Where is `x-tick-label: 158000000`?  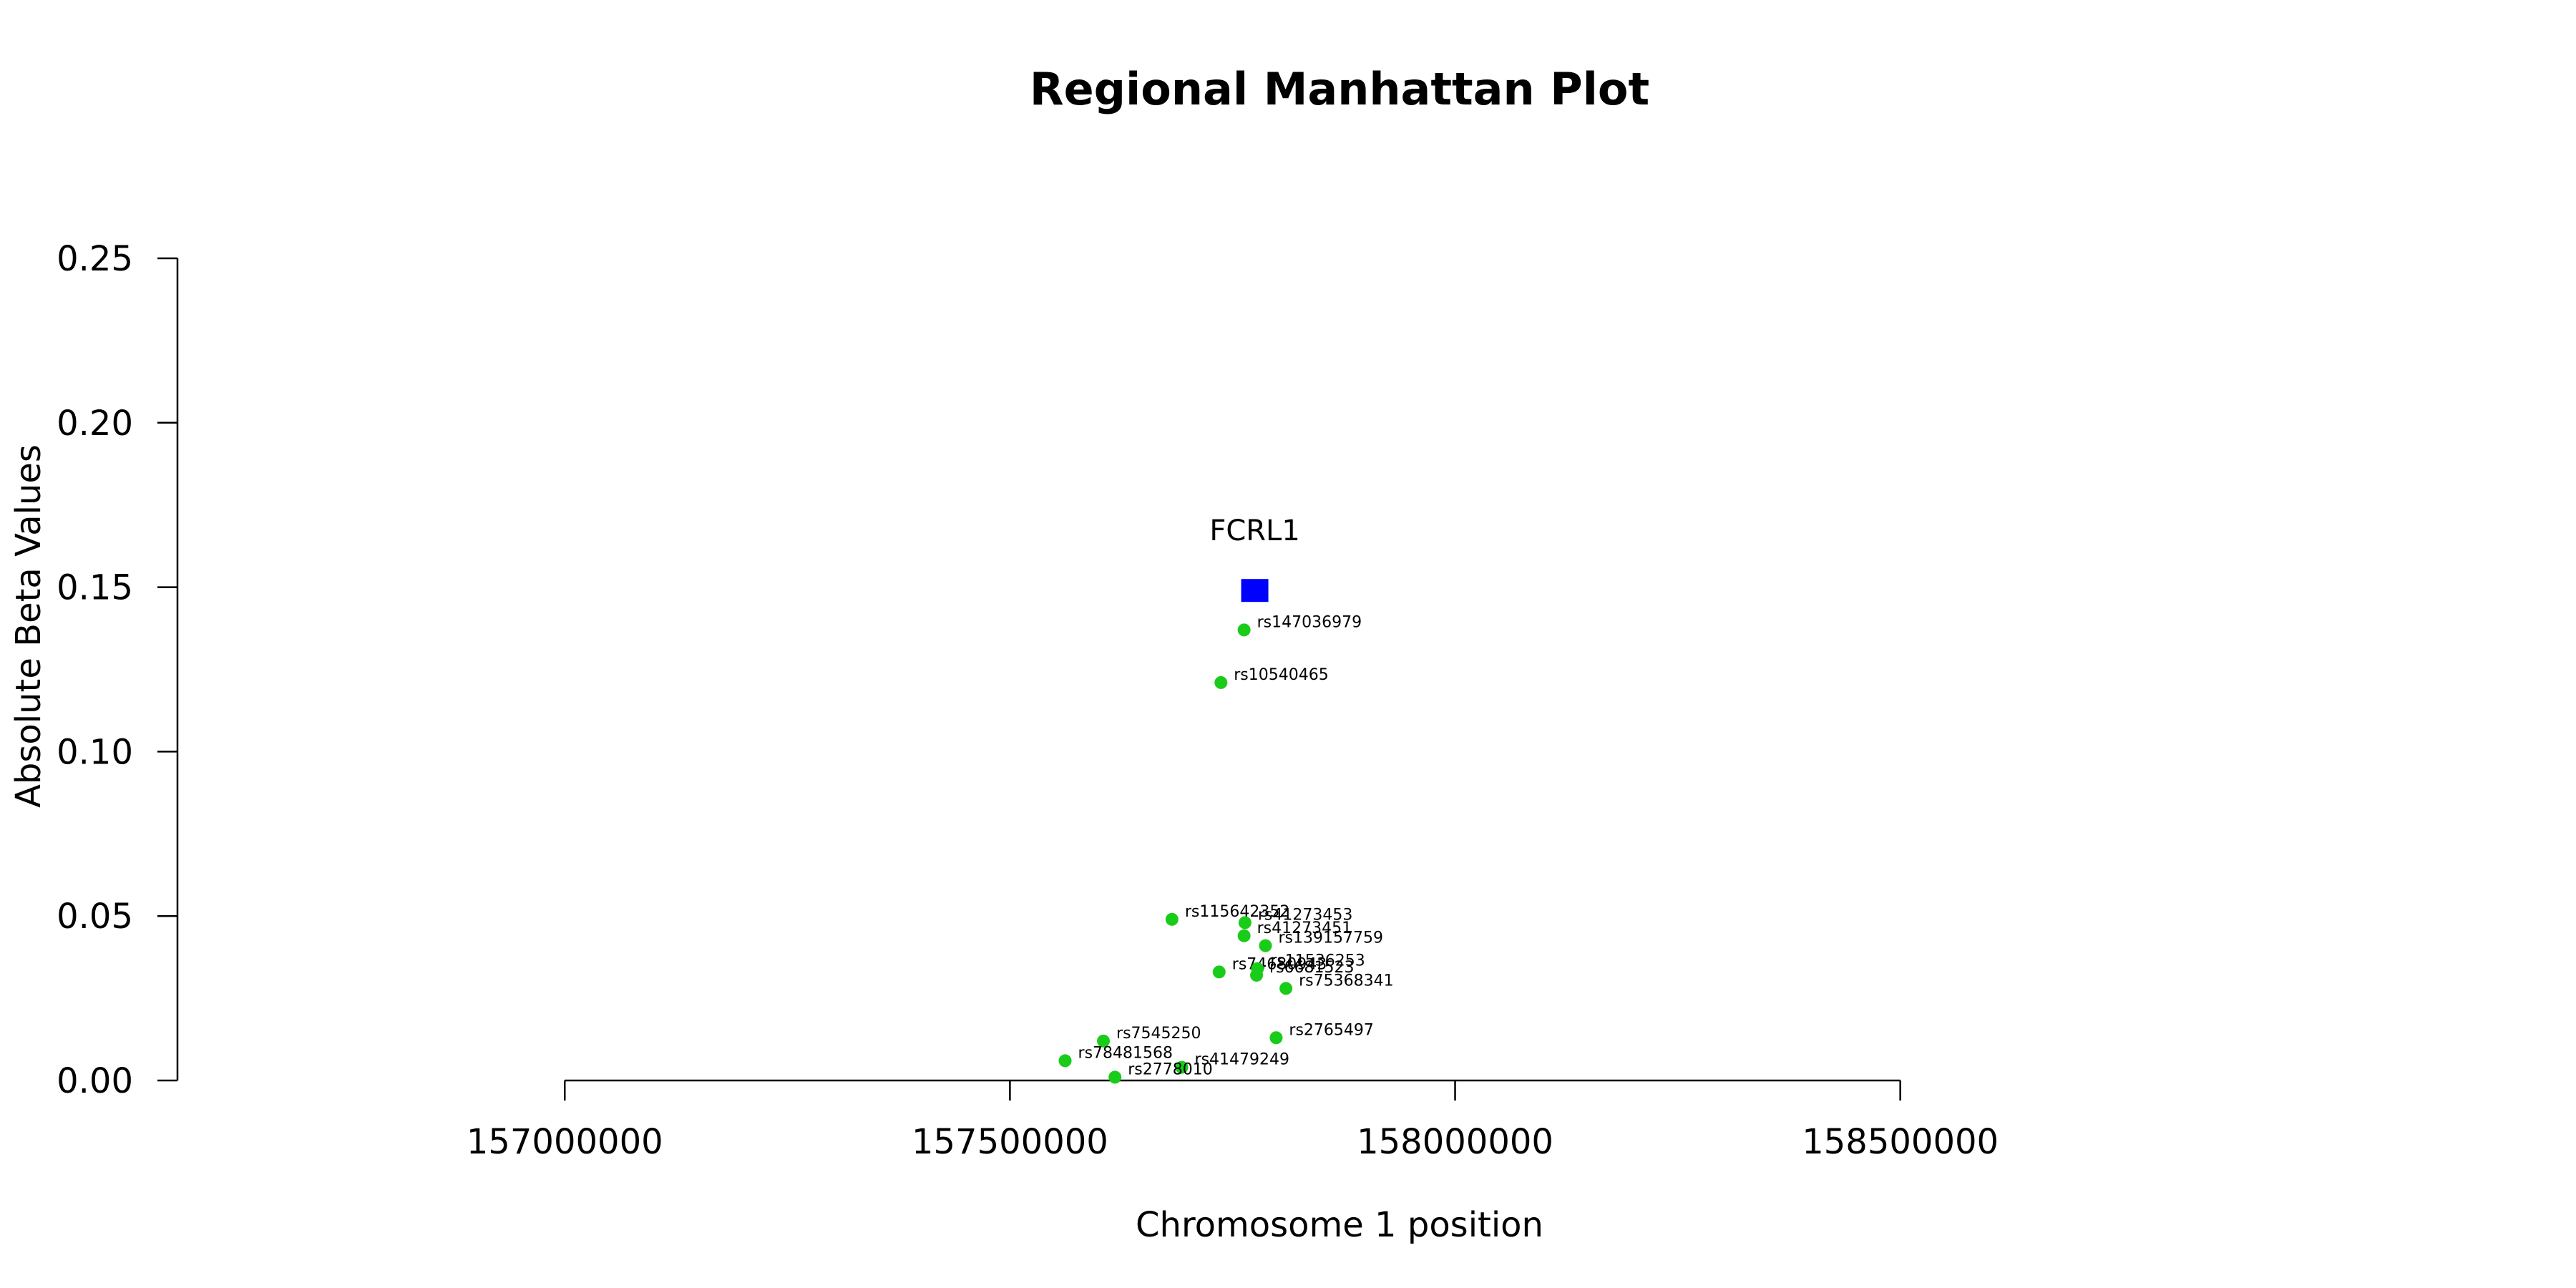
x-tick-label: 158000000 is located at coordinates (1455, 1142).